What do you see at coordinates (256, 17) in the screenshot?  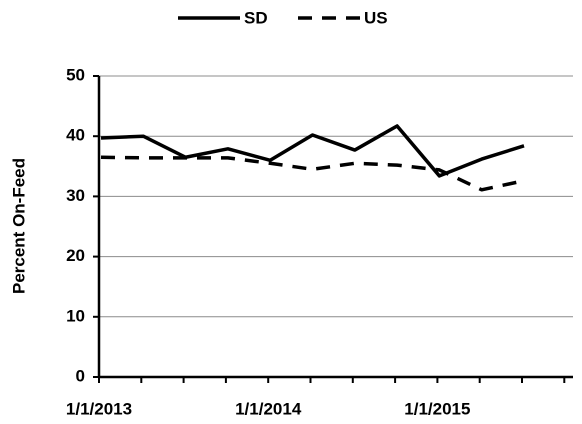 I see `legend-label: SD` at bounding box center [256, 17].